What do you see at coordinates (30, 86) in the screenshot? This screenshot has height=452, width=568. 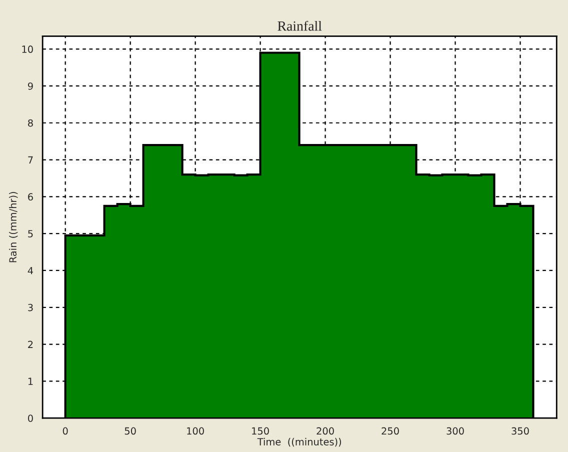 I see `y-tick-label: 9` at bounding box center [30, 86].